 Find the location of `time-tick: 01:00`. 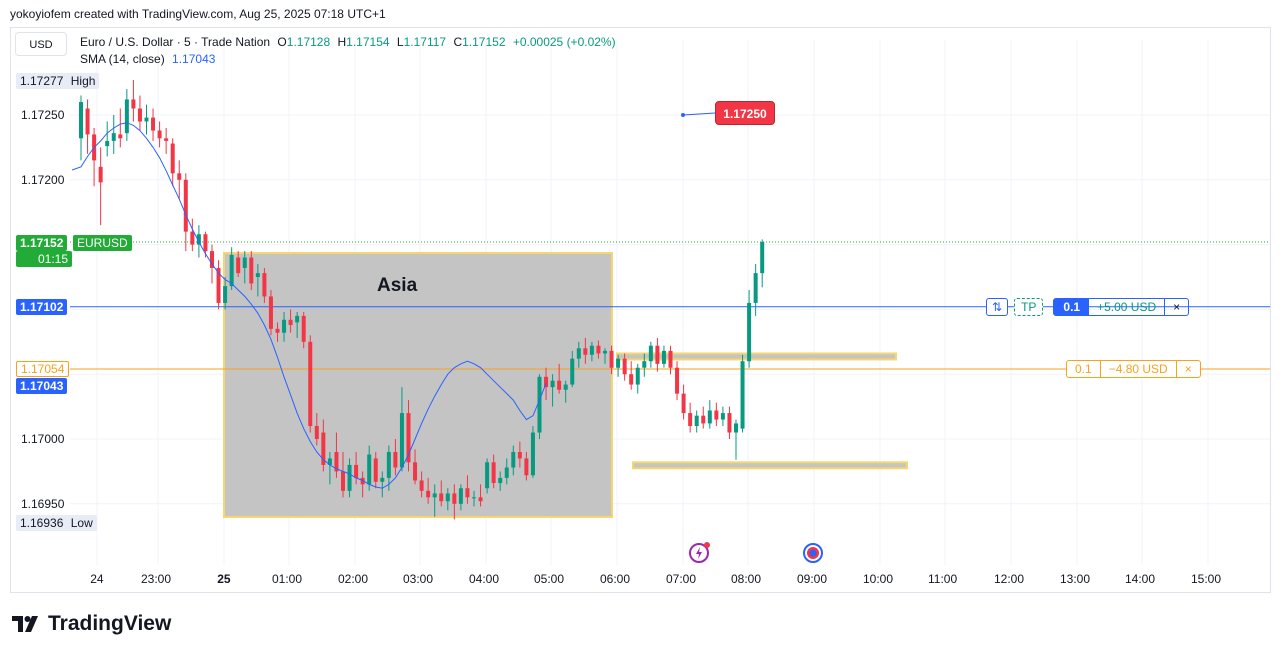

time-tick: 01:00 is located at coordinates (287, 579).